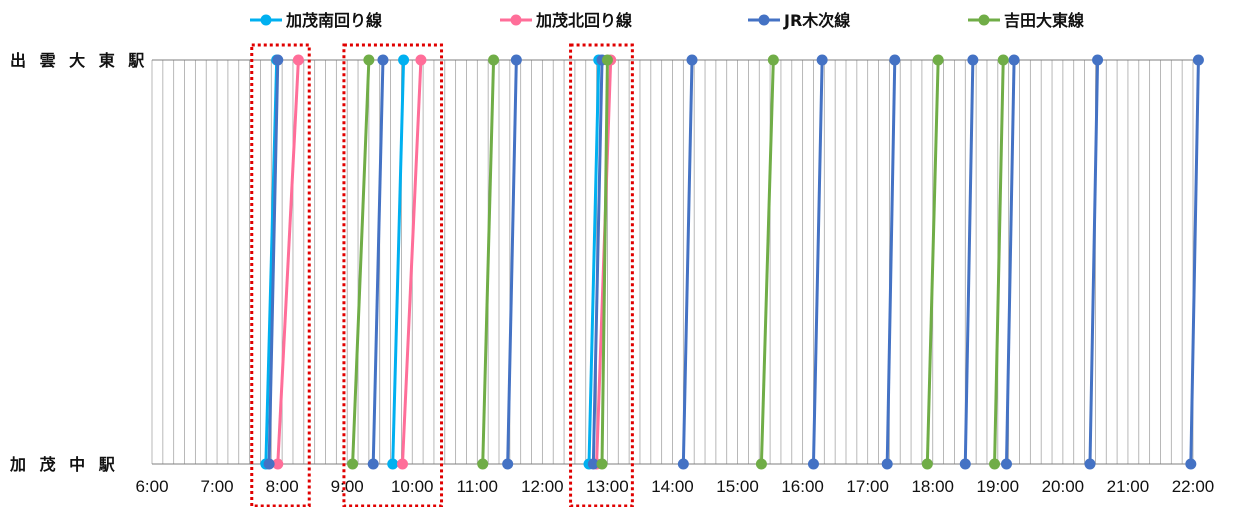  What do you see at coordinates (151, 486) in the screenshot?
I see `x-tick-label: 6:00` at bounding box center [151, 486].